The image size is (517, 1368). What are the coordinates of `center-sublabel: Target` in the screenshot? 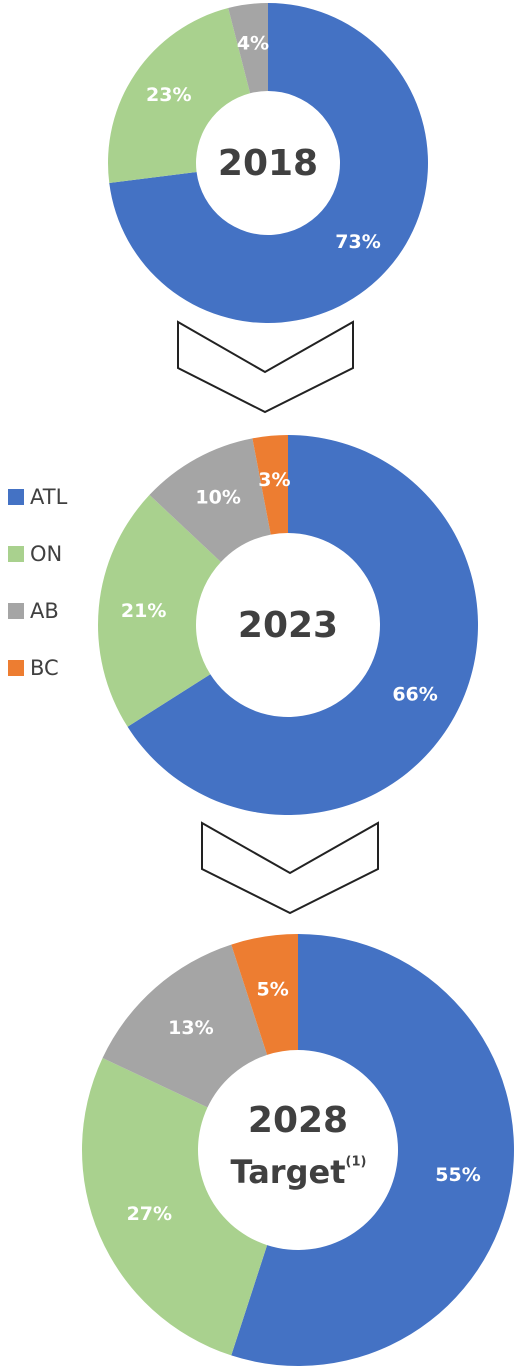 It's located at (288, 1172).